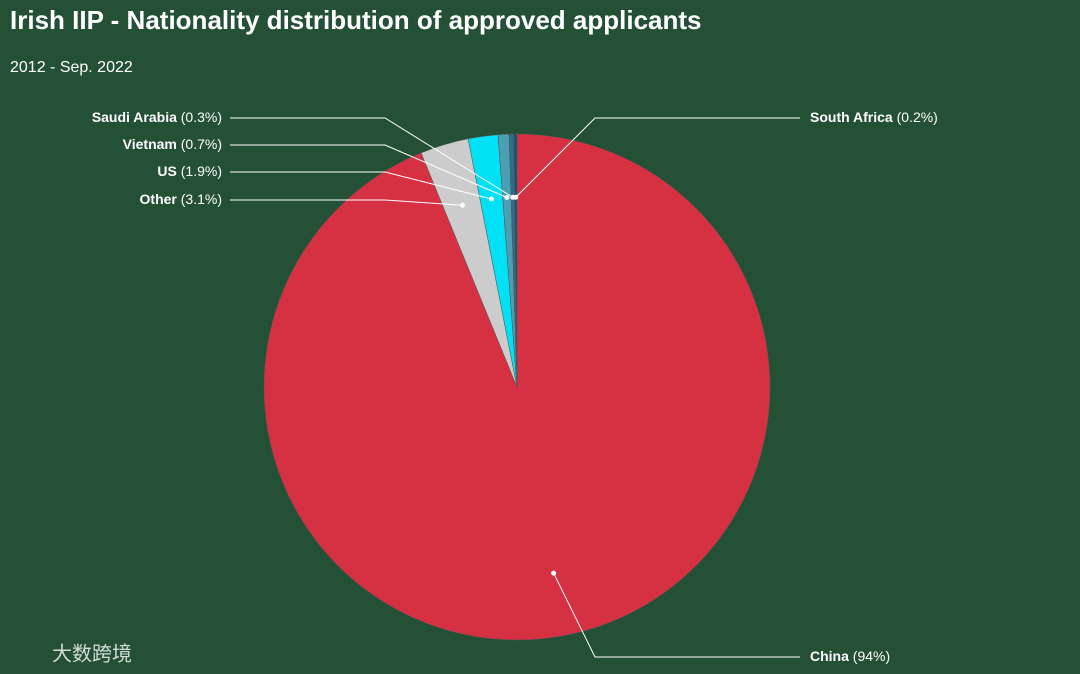  I want to click on slice-value-label: (0.7%), so click(201, 144).